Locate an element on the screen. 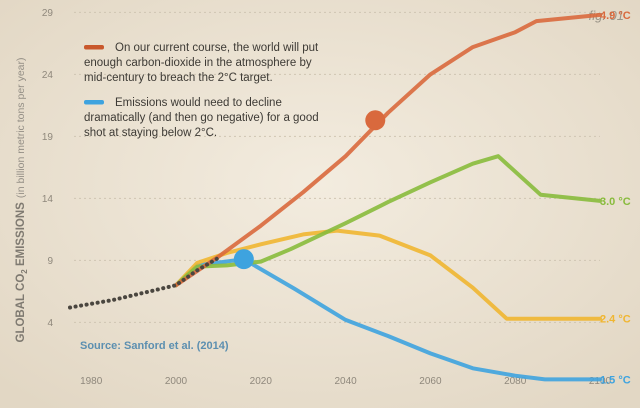  legend-swatch-current-course is located at coordinates (94, 47).